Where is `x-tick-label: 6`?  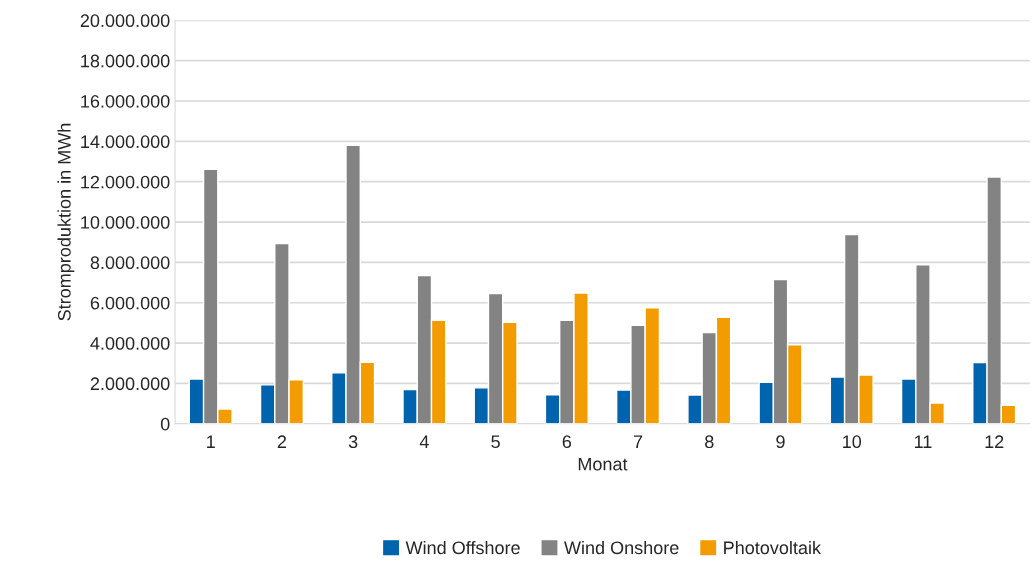 x-tick-label: 6 is located at coordinates (567, 442).